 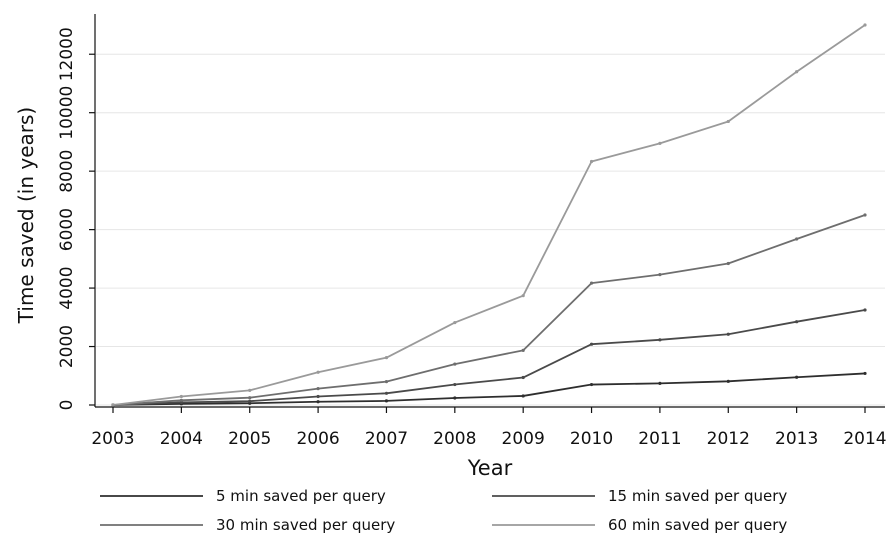 What do you see at coordinates (728, 439) in the screenshot?
I see `x-tick-label: 2012` at bounding box center [728, 439].